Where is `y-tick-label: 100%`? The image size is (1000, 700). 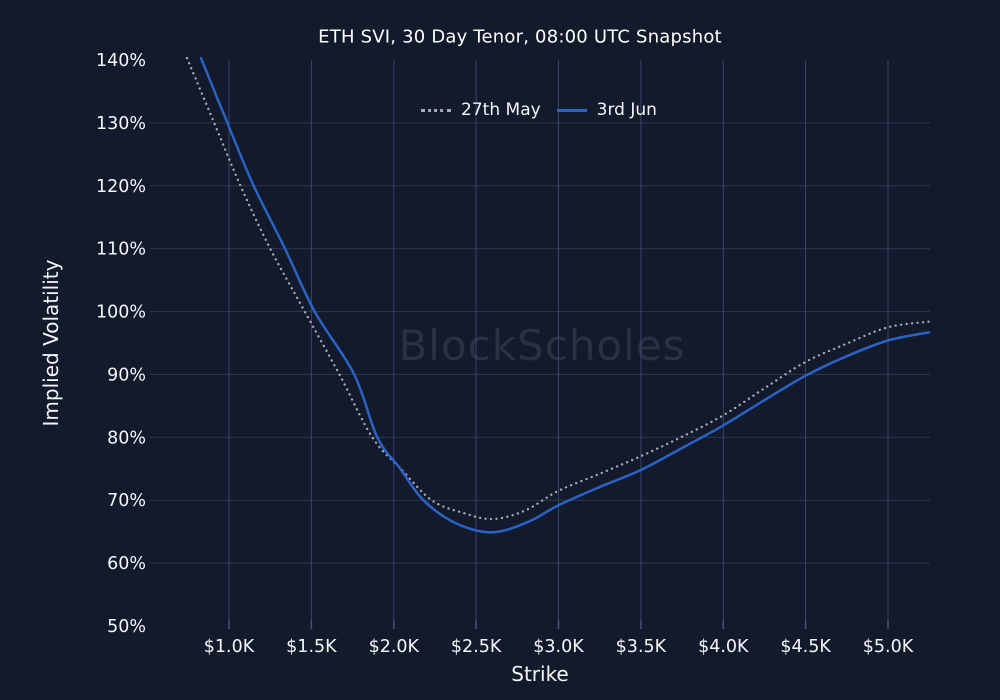 y-tick-label: 100% is located at coordinates (121, 313).